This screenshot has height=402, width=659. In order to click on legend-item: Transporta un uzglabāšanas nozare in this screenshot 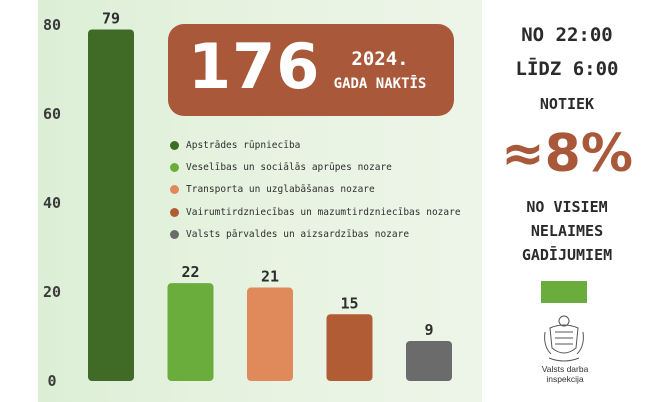, I will do `click(272, 189)`.